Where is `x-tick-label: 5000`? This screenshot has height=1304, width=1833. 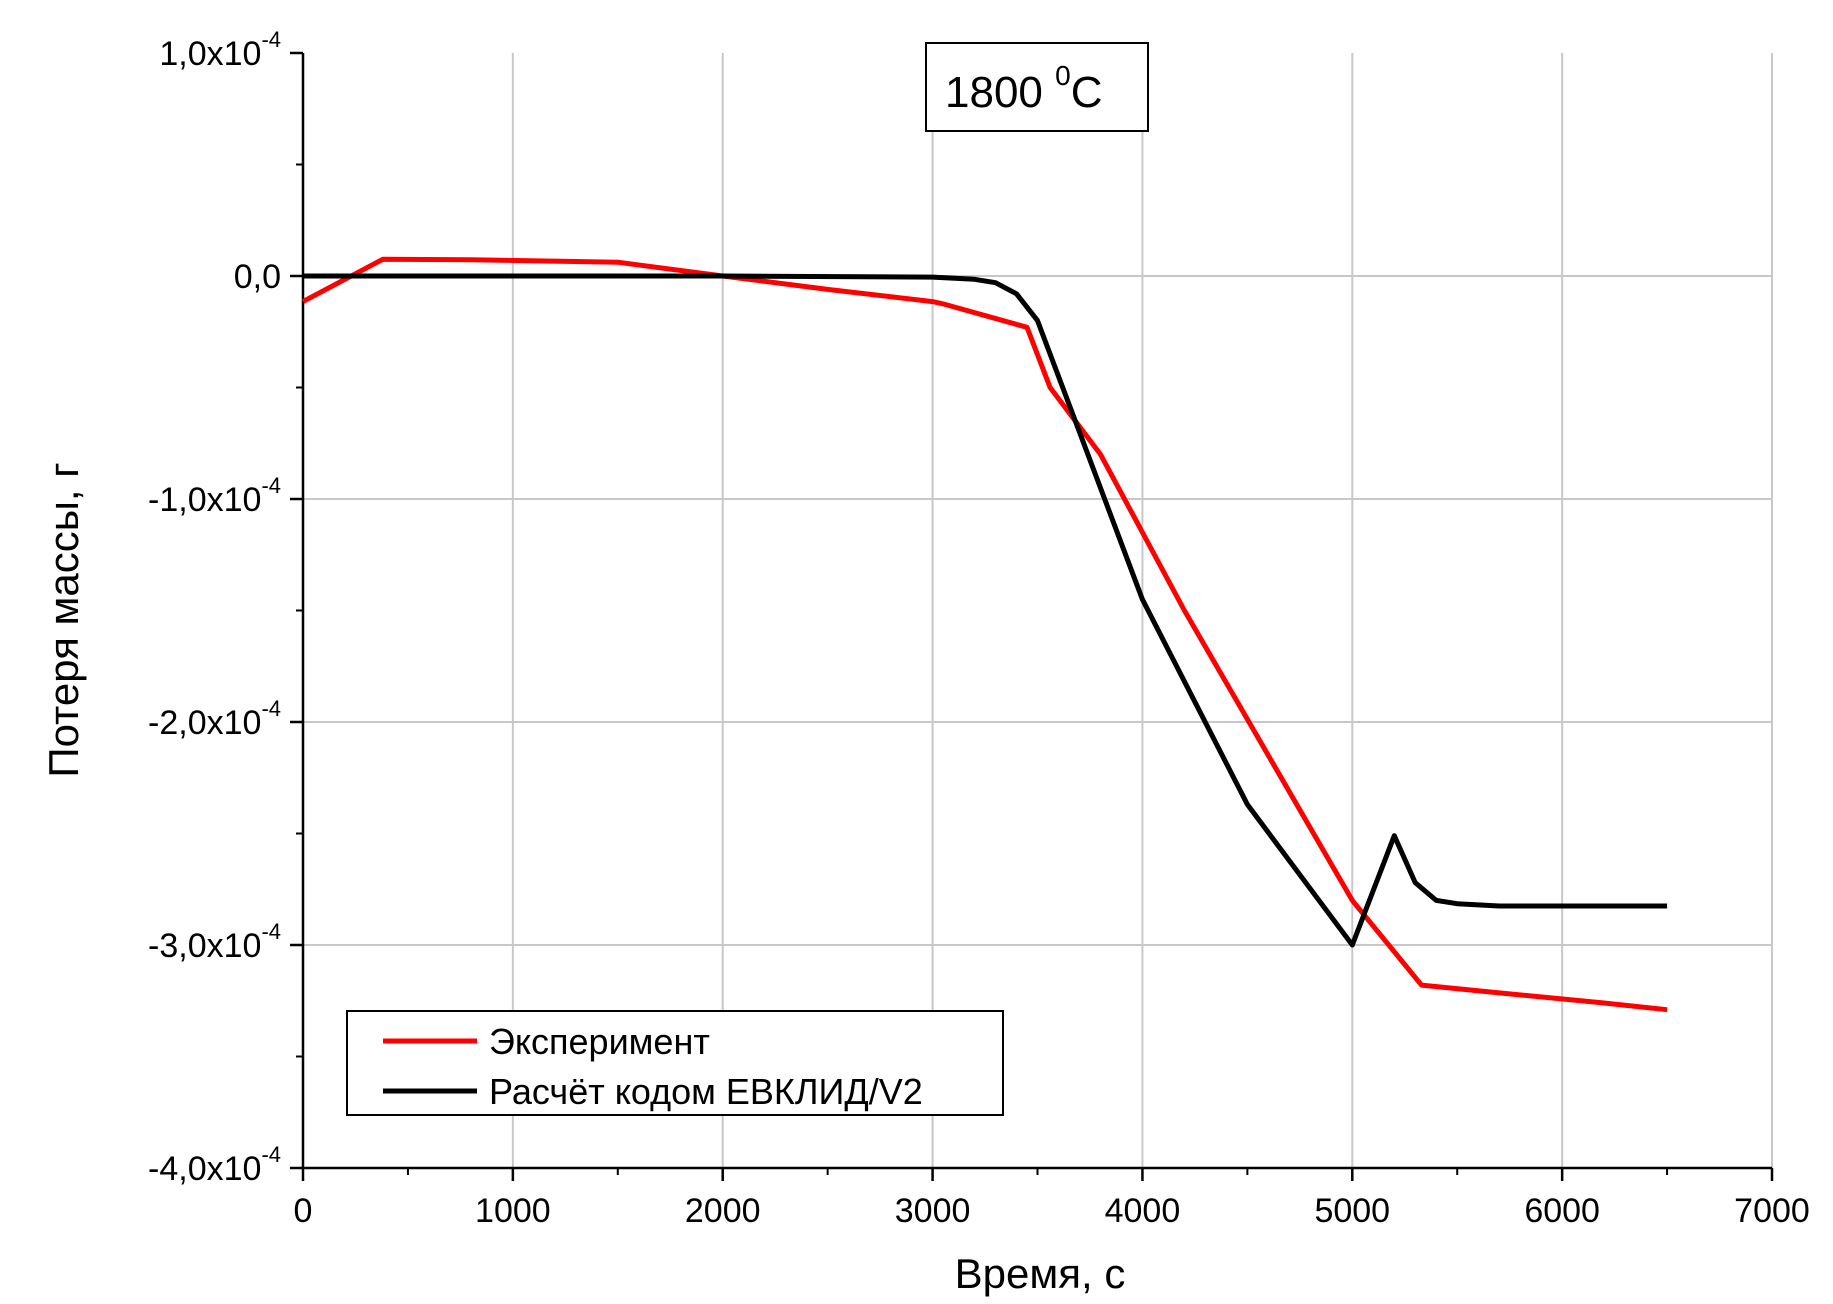 x-tick-label: 5000 is located at coordinates (1352, 1211).